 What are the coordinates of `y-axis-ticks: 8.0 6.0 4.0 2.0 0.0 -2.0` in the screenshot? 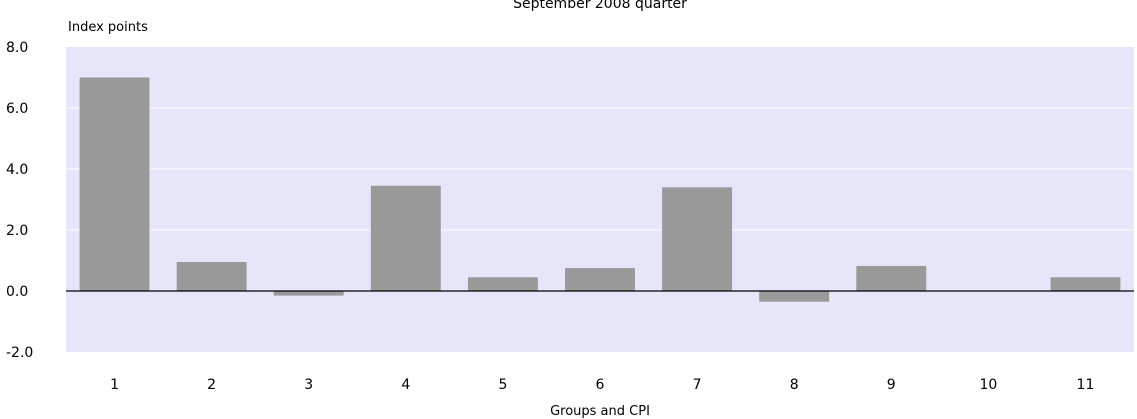 It's located at (19, 200).